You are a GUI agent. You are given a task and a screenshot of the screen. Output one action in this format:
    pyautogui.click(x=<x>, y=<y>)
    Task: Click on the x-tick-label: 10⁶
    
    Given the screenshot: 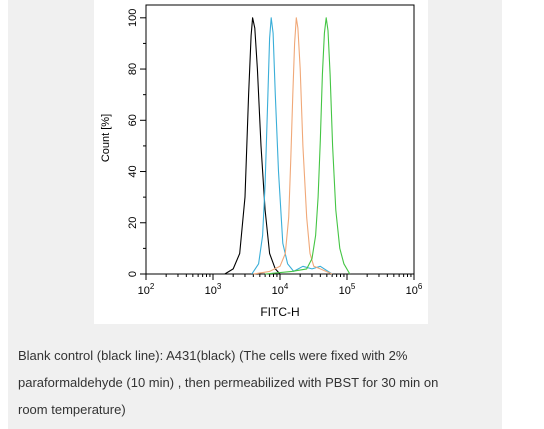 What is the action you would take?
    pyautogui.click(x=414, y=289)
    